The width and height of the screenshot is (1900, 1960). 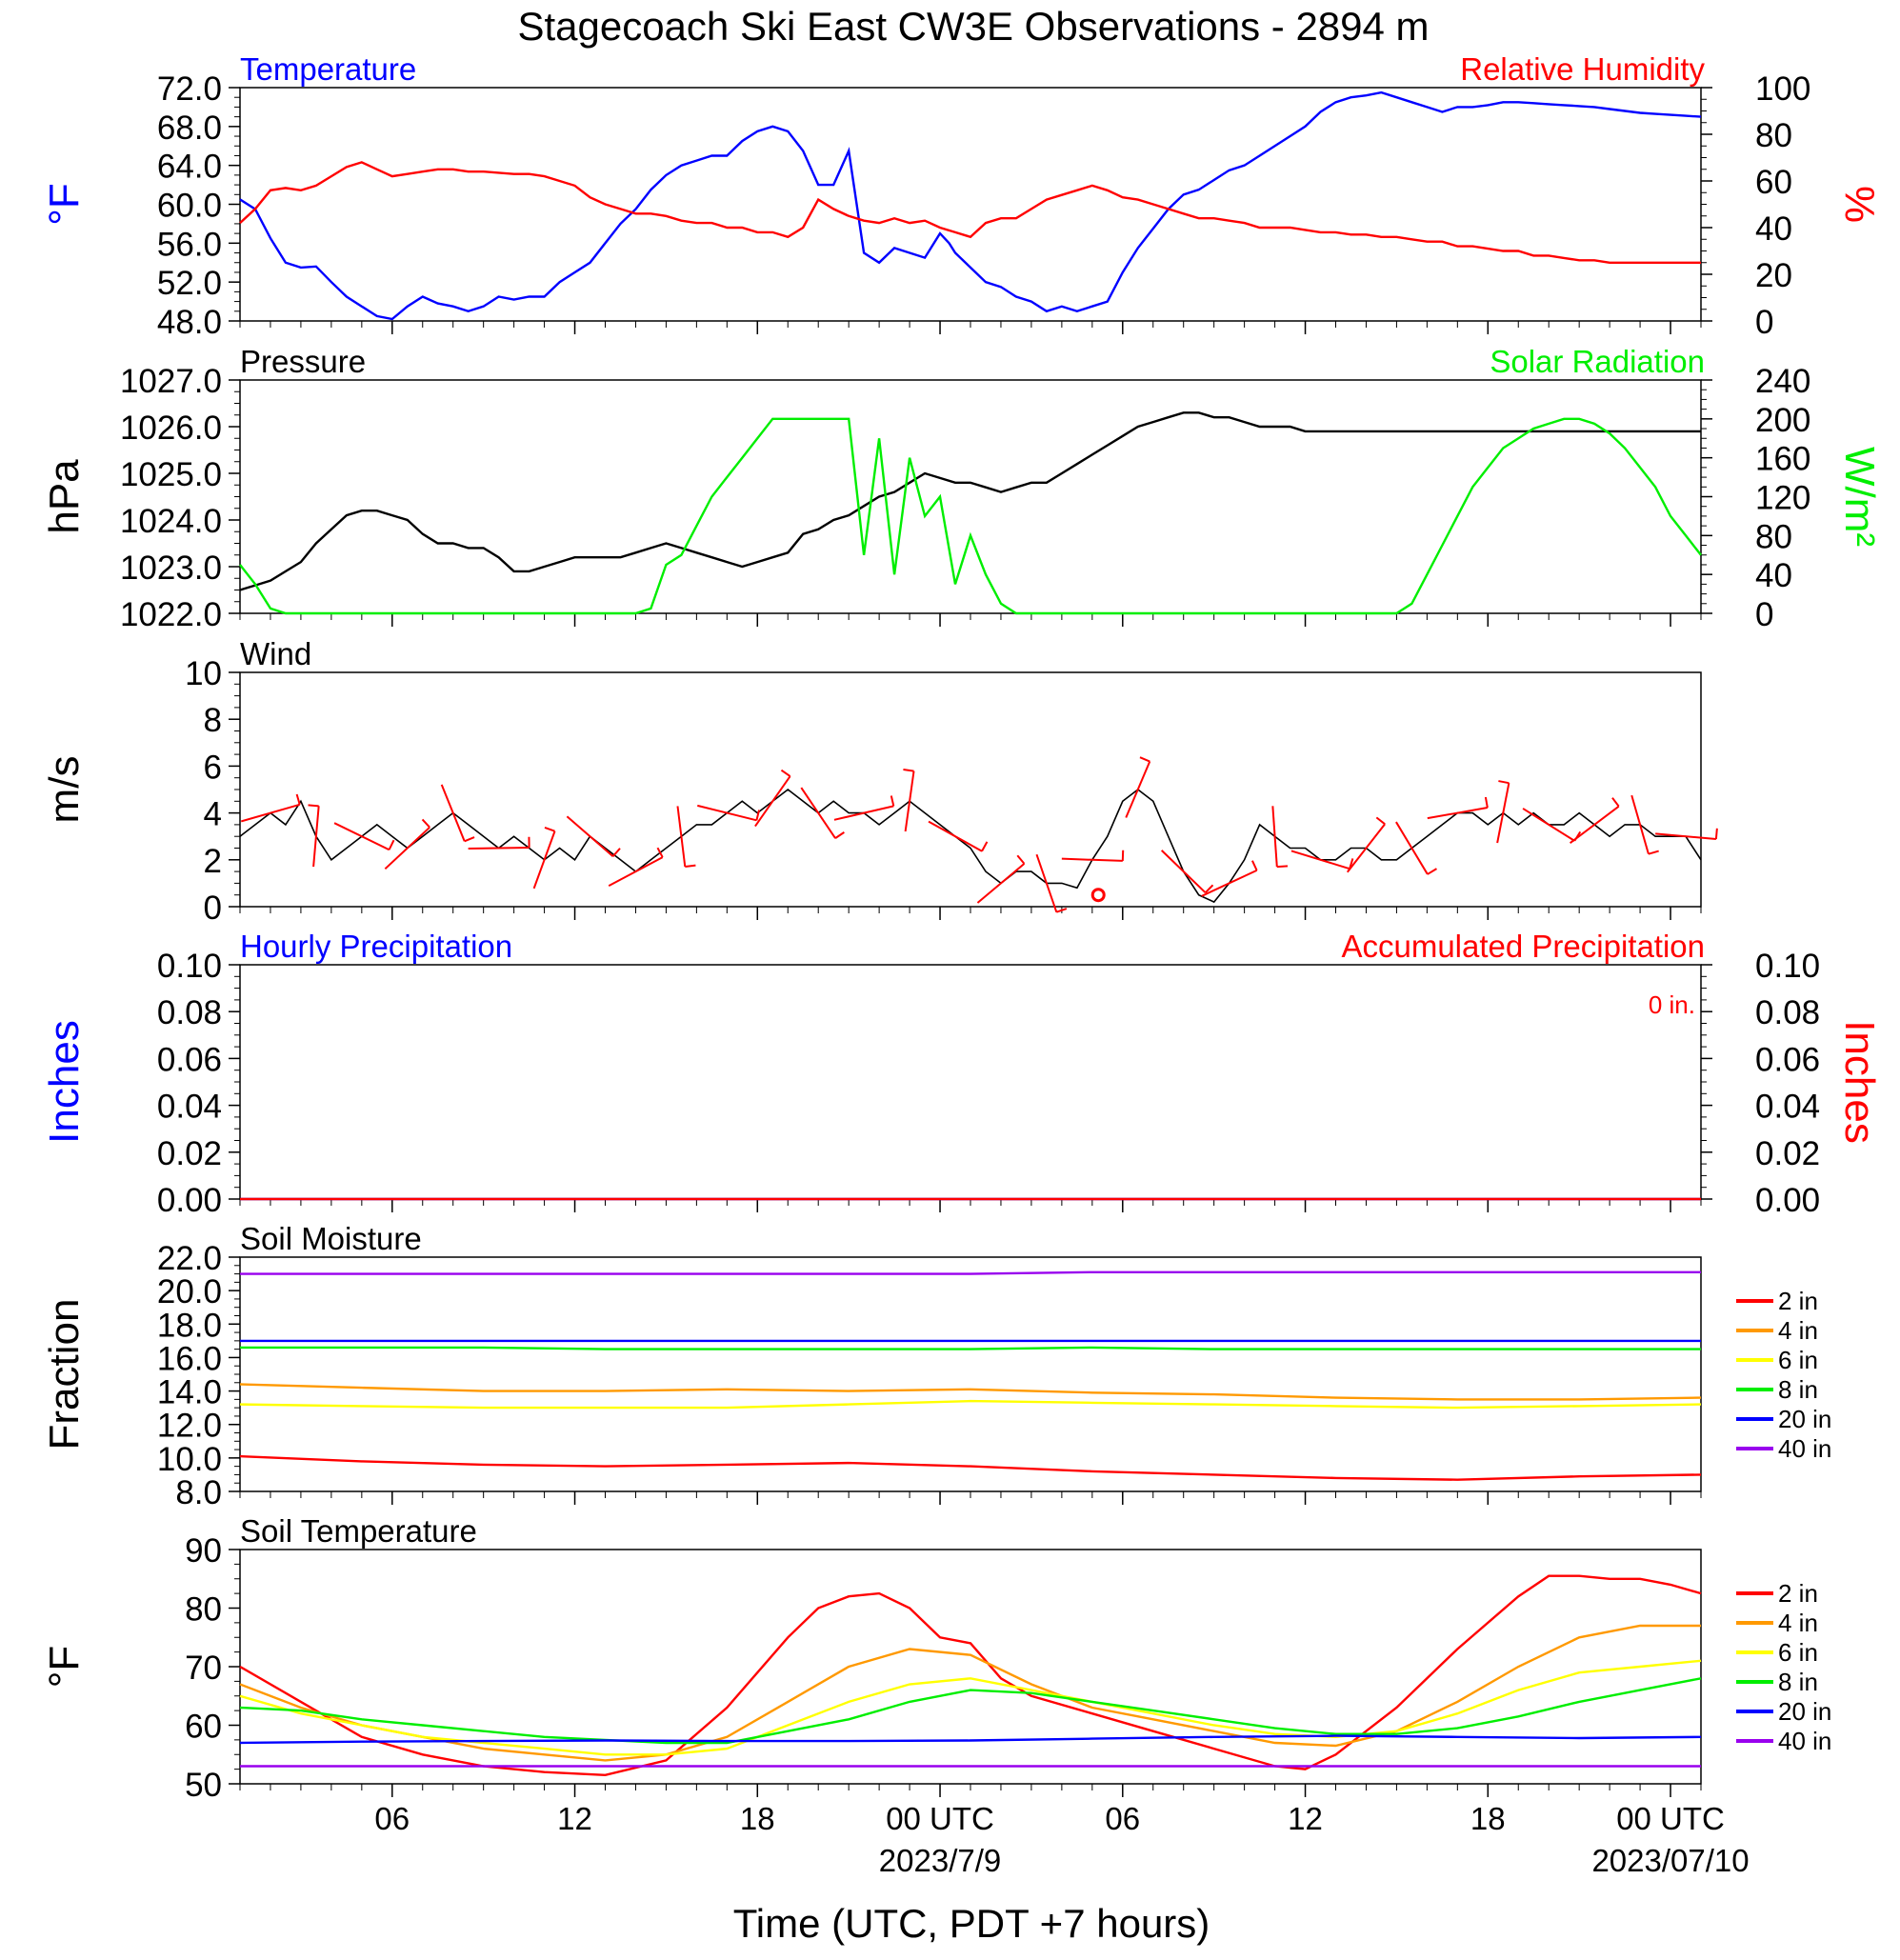 What do you see at coordinates (1670, 1860) in the screenshot?
I see `x-date-label: 2023/07/10` at bounding box center [1670, 1860].